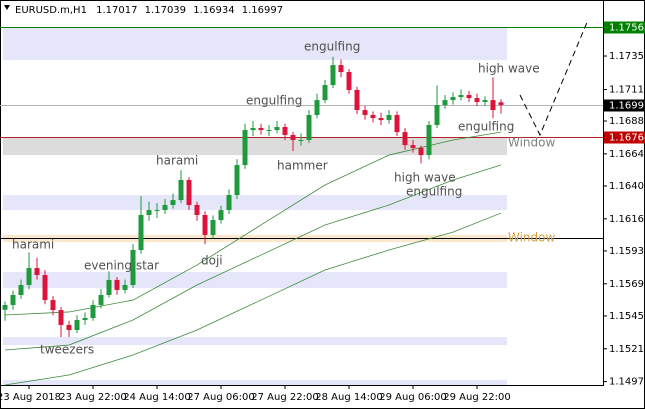  What do you see at coordinates (213, 10) in the screenshot?
I see `low-value: 1.16934` at bounding box center [213, 10].